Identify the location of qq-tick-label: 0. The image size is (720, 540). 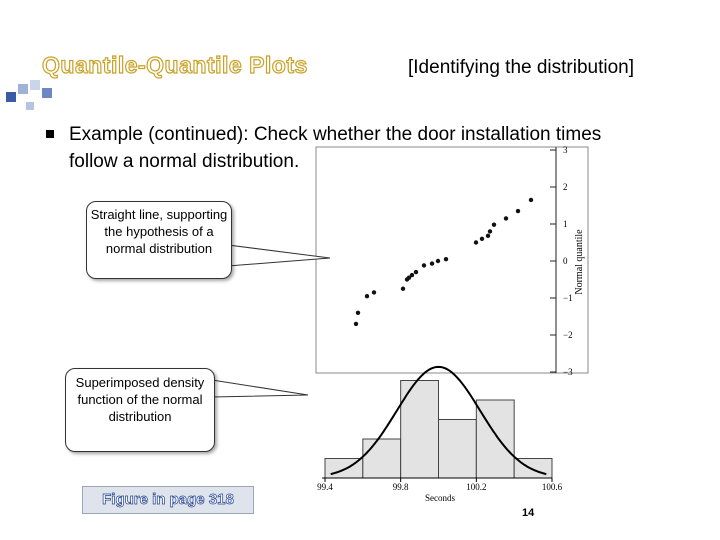
(565, 261).